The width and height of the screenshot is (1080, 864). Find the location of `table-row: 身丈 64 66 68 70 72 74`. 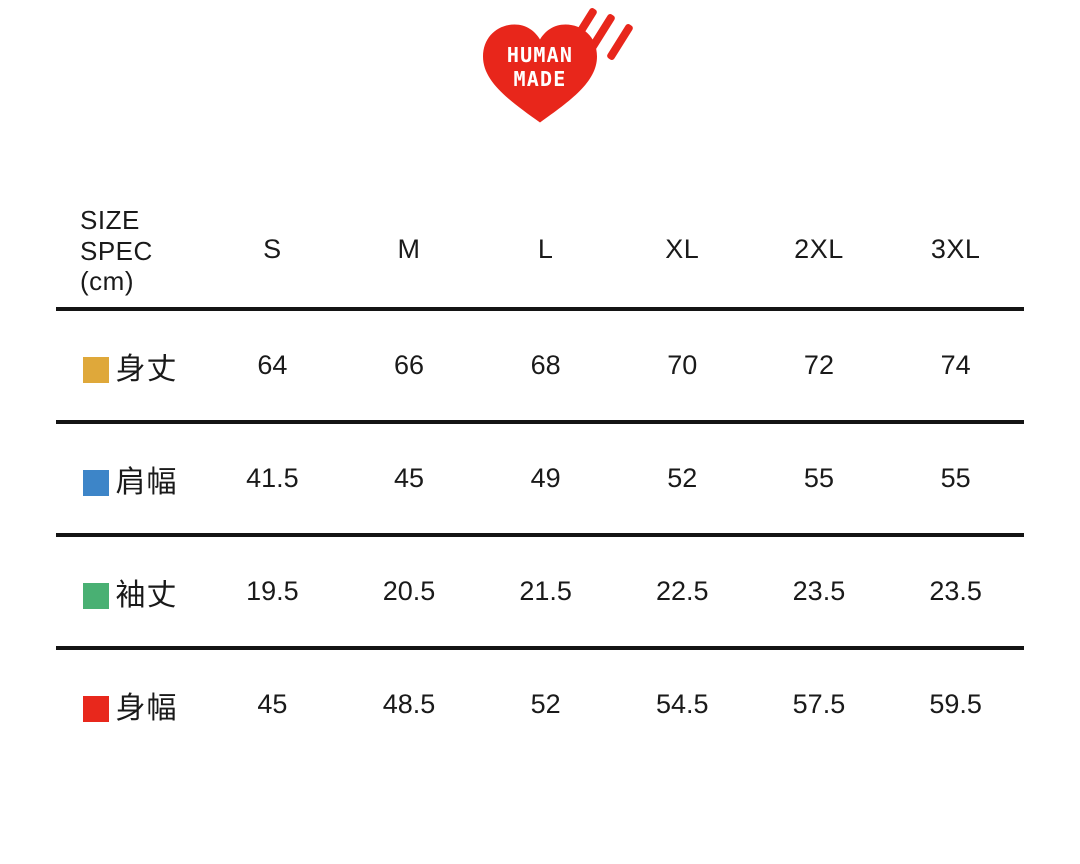

table-row: 身丈 64 66 68 70 72 74 is located at coordinates (540, 365).